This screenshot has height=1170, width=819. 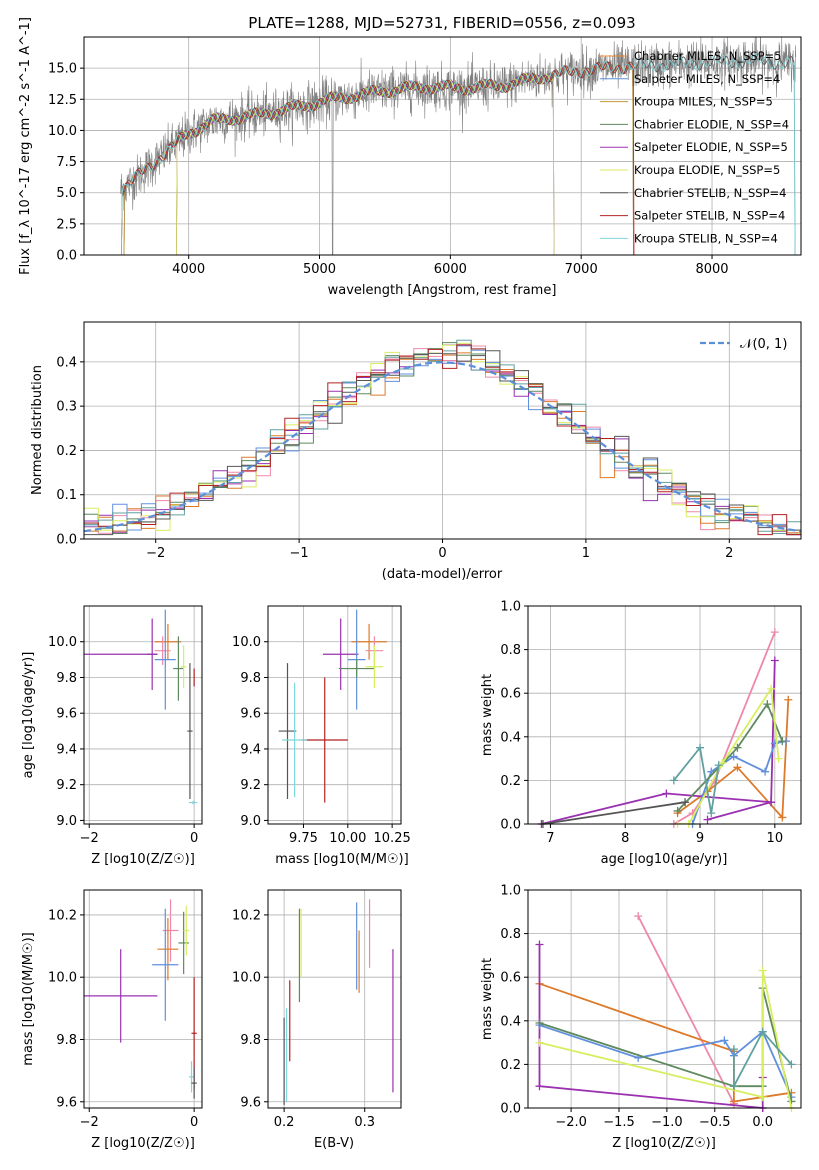 I want to click on y-tick-label: 7.5, so click(x=66, y=162).